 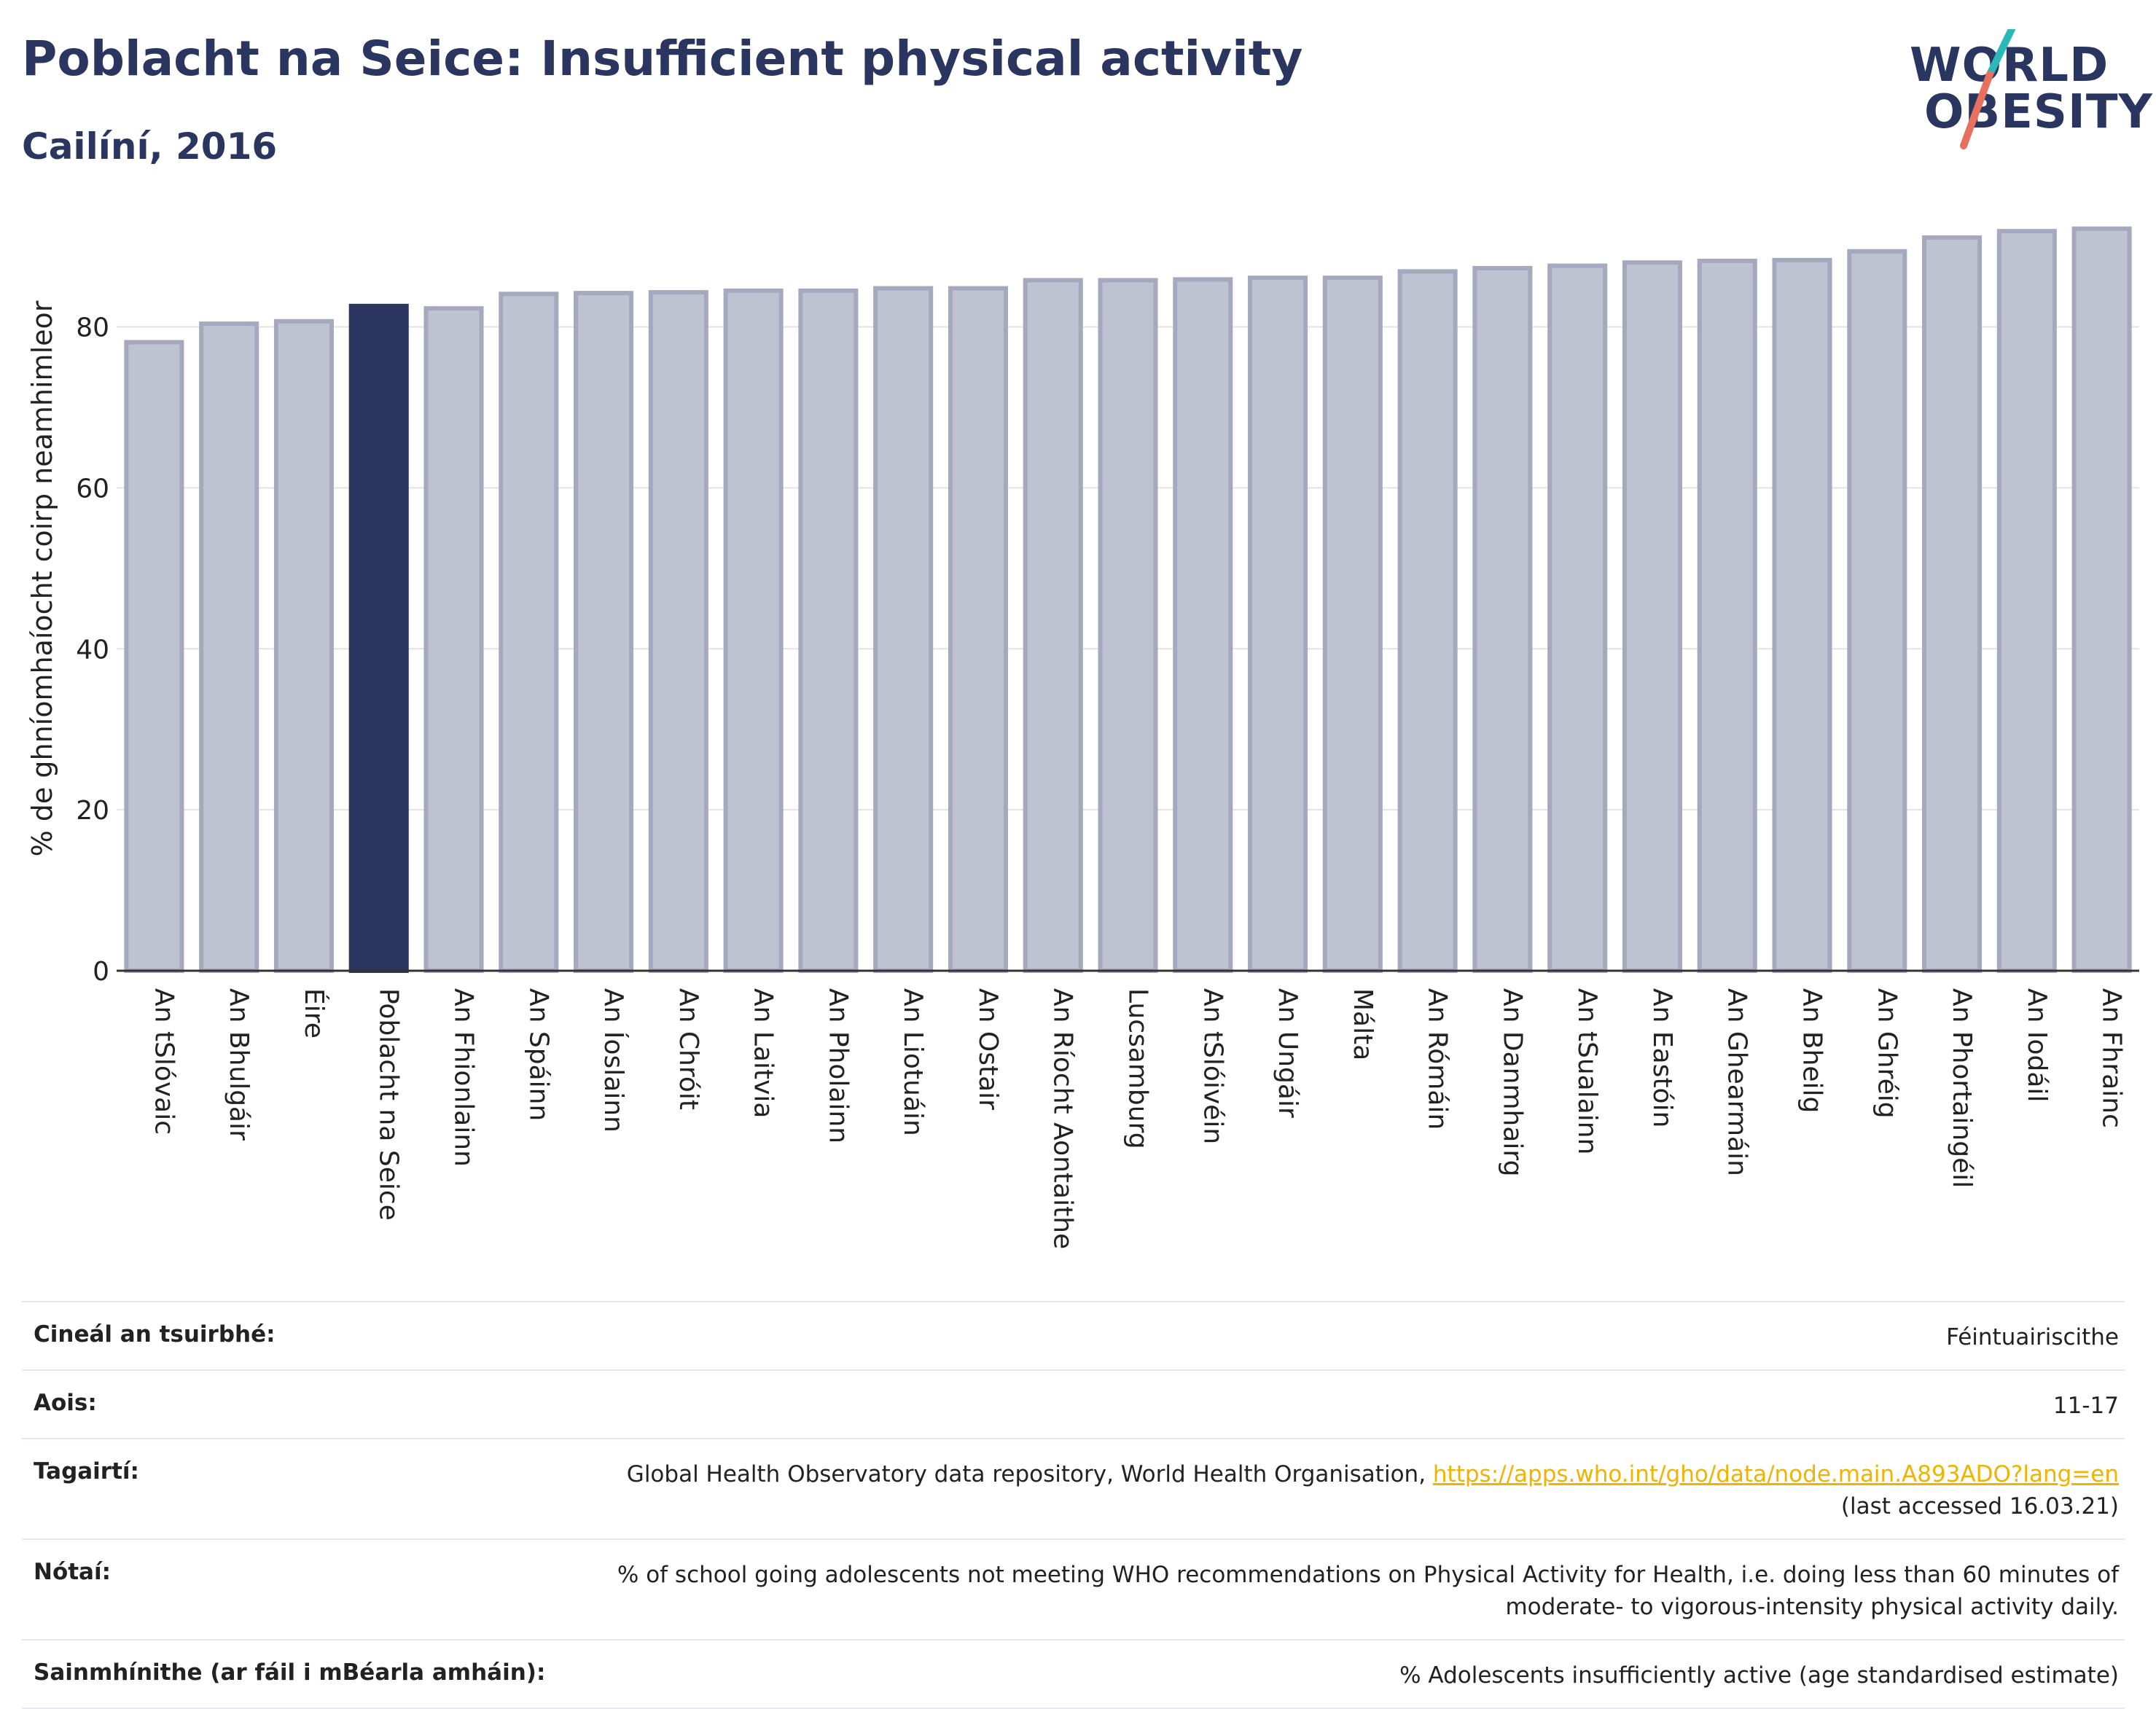 I want to click on info-key: Aois:, so click(x=65, y=1403).